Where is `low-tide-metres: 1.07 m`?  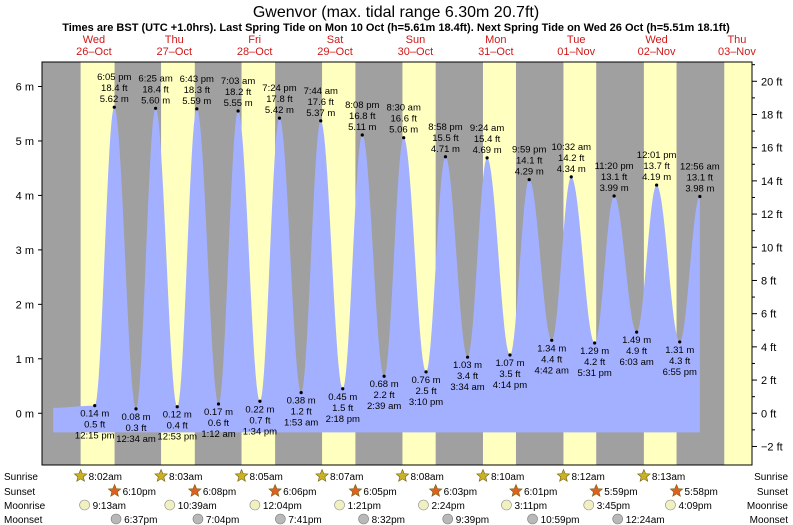
low-tide-metres: 1.07 m is located at coordinates (509, 363).